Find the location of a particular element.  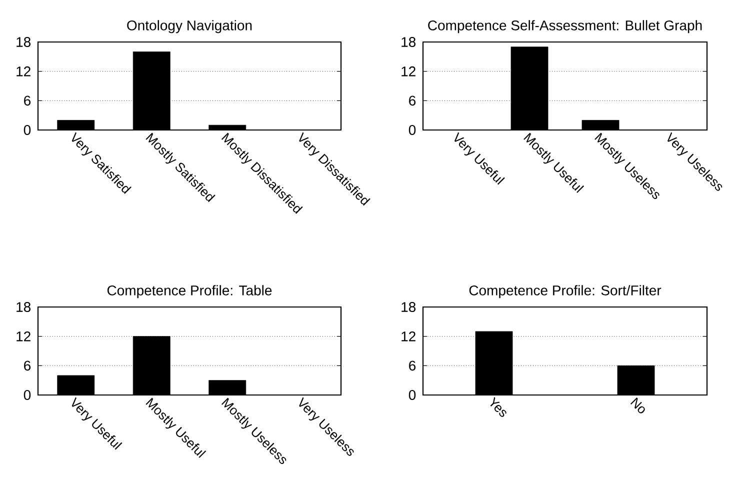

chart-title: Competence Profile: Table is located at coordinates (189, 291).